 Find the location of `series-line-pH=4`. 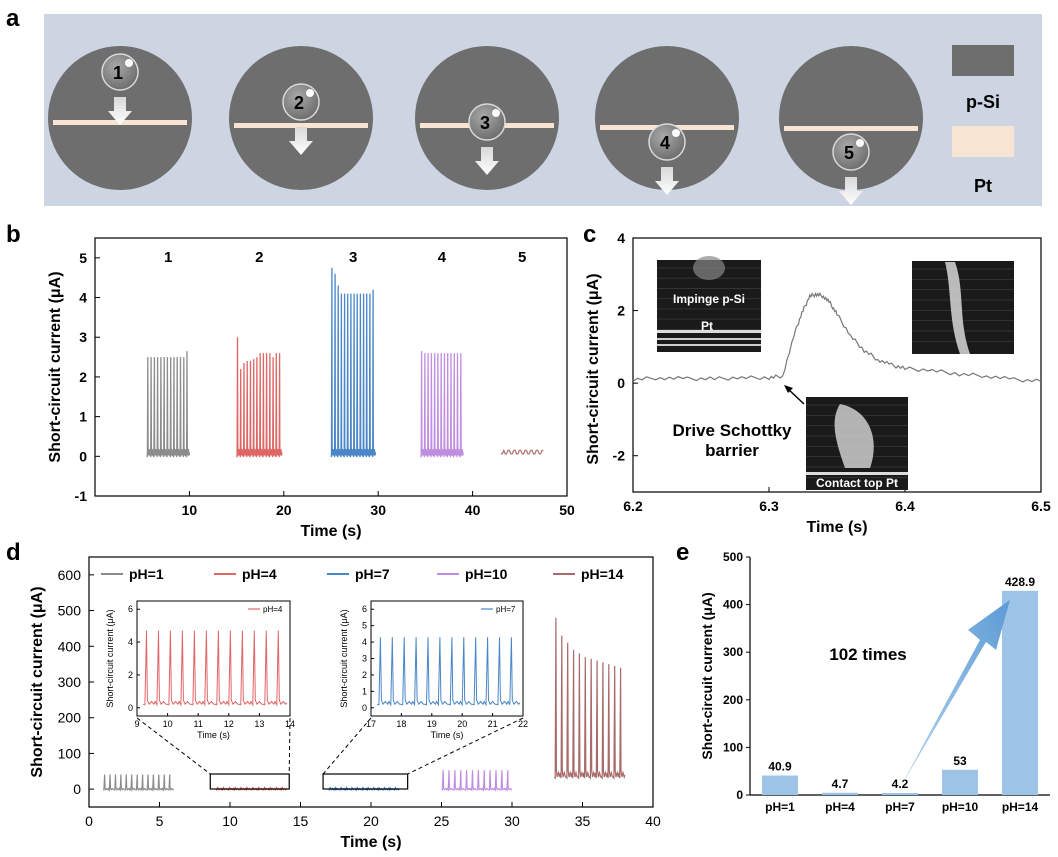

series-line-pH=4 is located at coordinates (251, 789).